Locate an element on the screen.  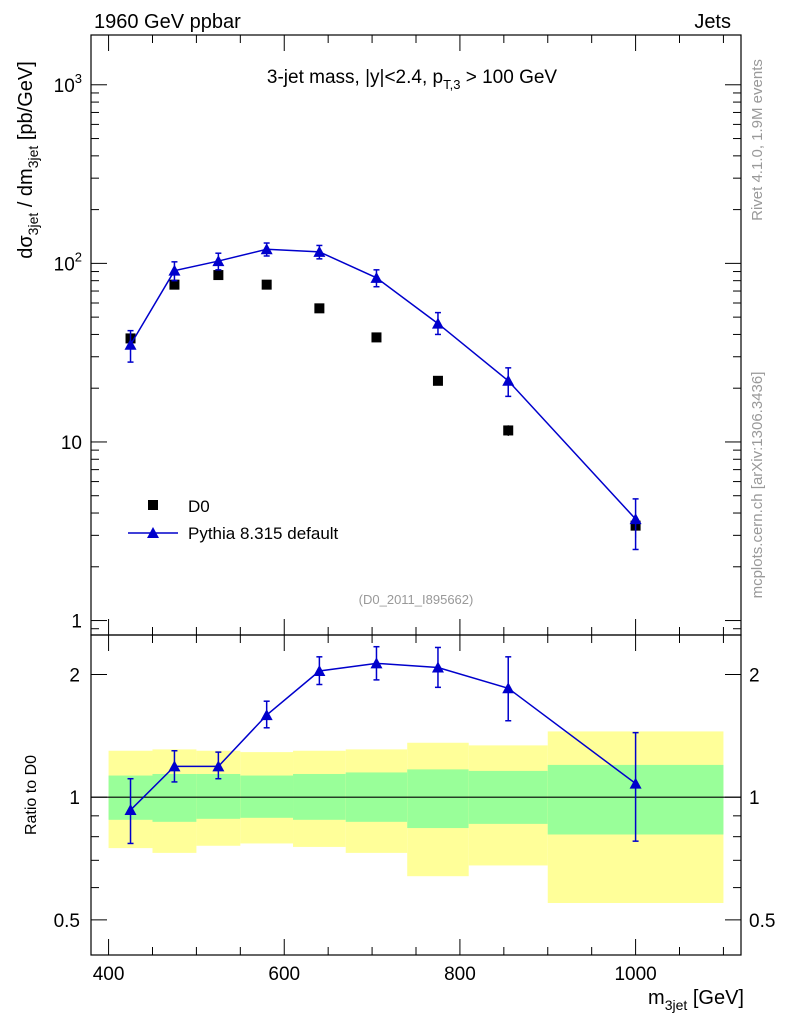
x-axis-label: m3jet [GeV] is located at coordinates (696, 1000).